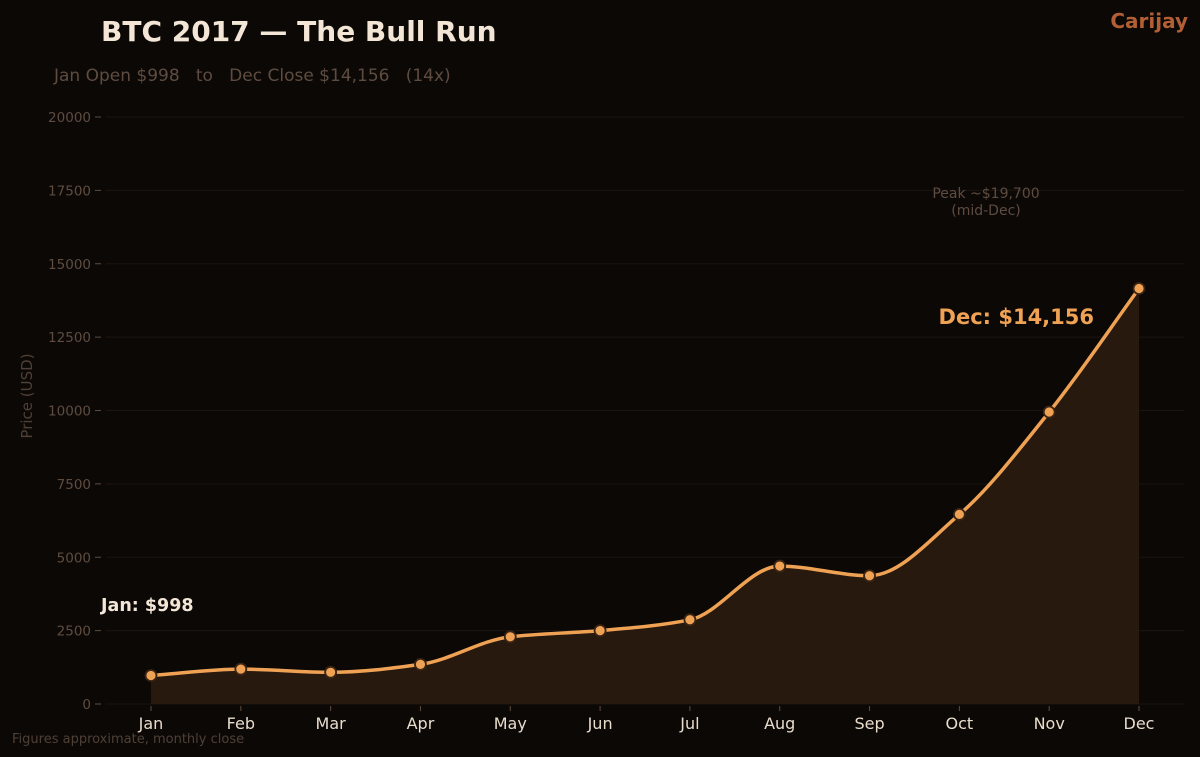 The height and width of the screenshot is (757, 1200). What do you see at coordinates (331, 723) in the screenshot?
I see `x-tick-label: Mar` at bounding box center [331, 723].